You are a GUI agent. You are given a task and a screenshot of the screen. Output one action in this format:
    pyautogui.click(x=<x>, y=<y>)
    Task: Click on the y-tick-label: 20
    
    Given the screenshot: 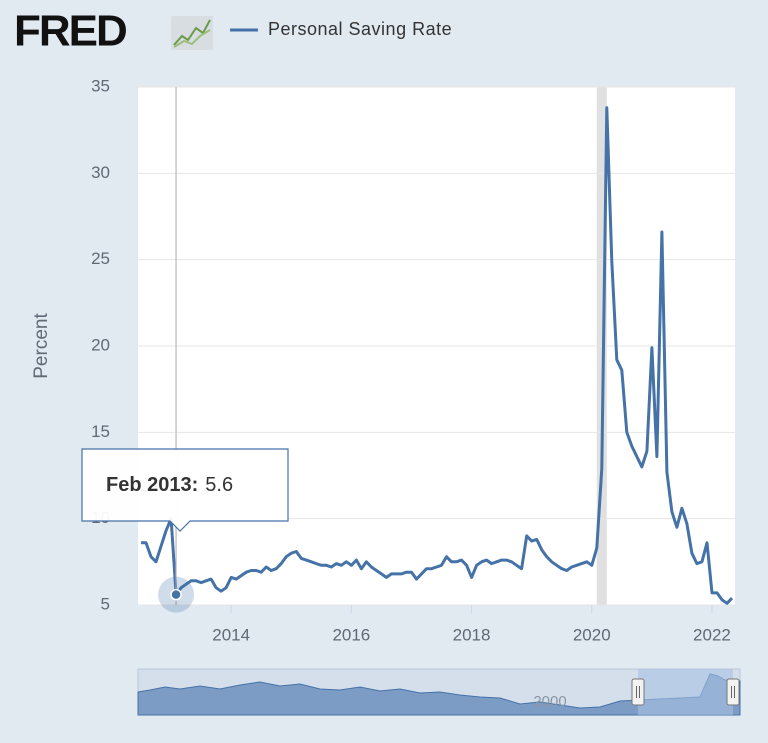 What is the action you would take?
    pyautogui.click(x=100, y=344)
    